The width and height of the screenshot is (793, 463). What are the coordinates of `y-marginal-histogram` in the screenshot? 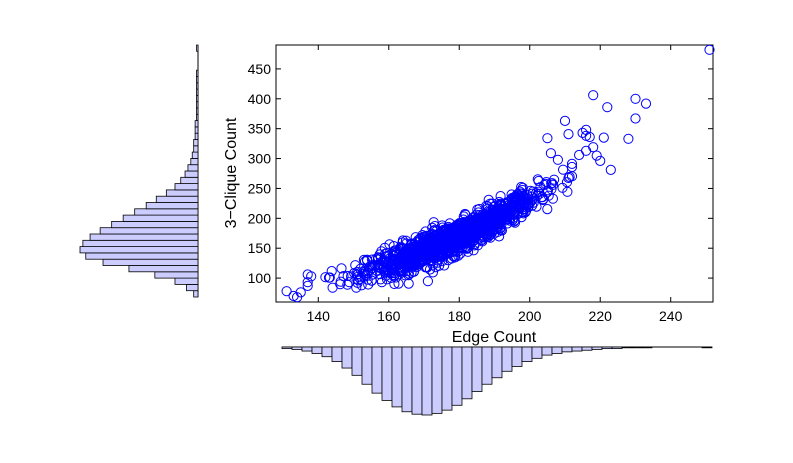 It's located at (139, 171).